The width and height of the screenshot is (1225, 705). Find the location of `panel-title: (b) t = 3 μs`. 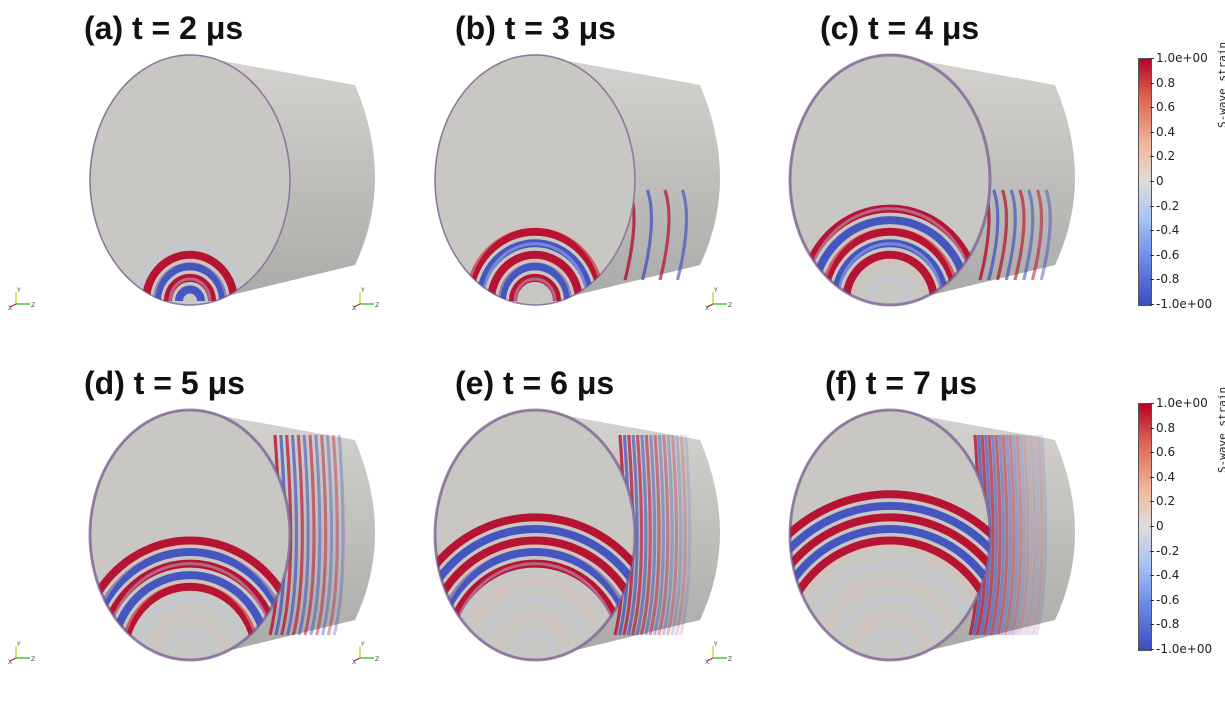

panel-title: (b) t = 3 μs is located at coordinates (535, 28).